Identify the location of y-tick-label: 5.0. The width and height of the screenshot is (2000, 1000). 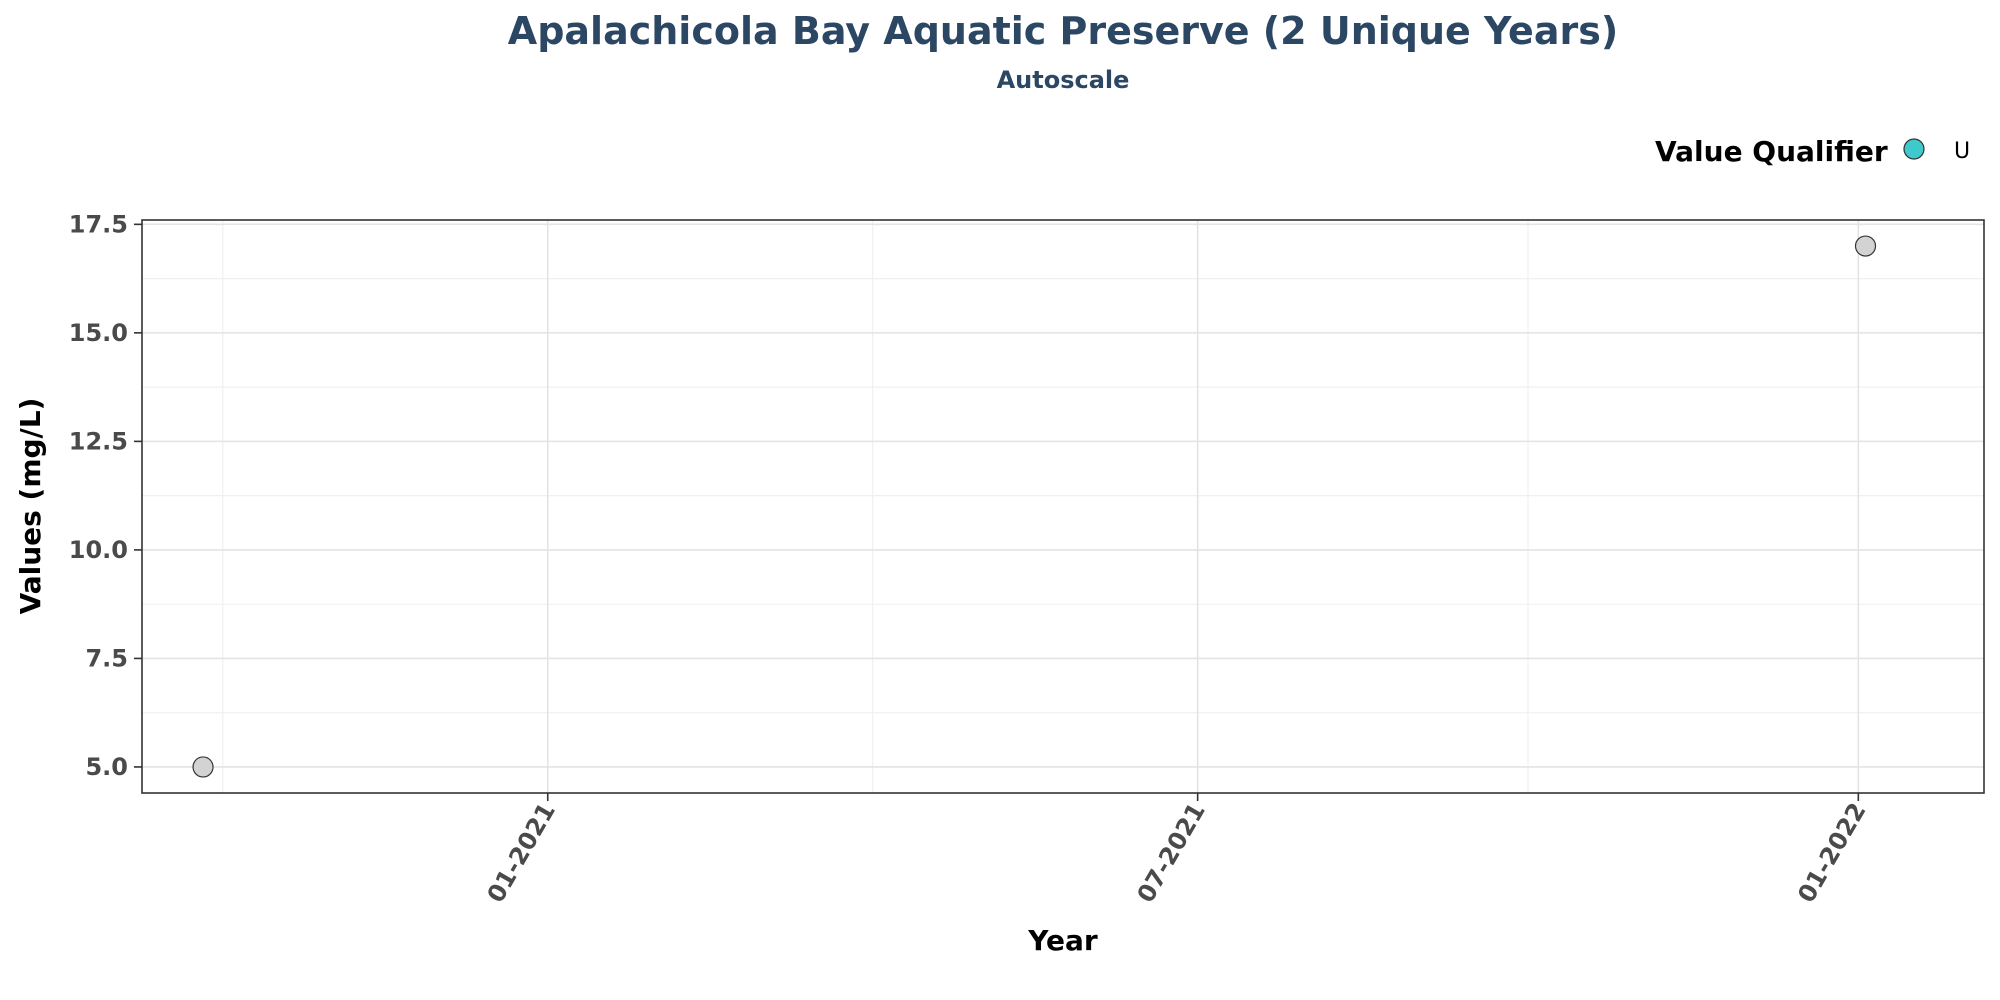
(106, 767).